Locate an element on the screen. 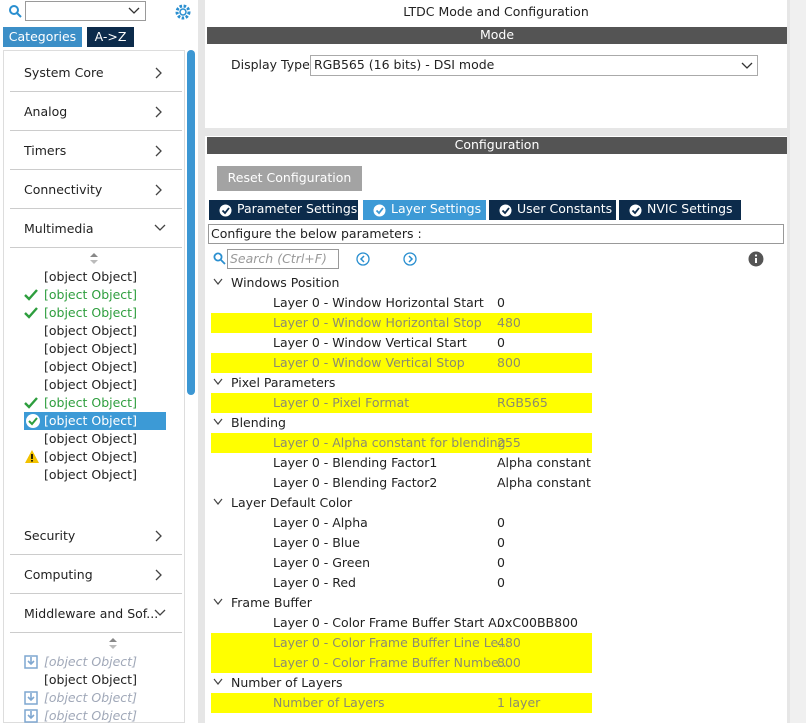  sidebar-tab: Categories is located at coordinates (42, 37).